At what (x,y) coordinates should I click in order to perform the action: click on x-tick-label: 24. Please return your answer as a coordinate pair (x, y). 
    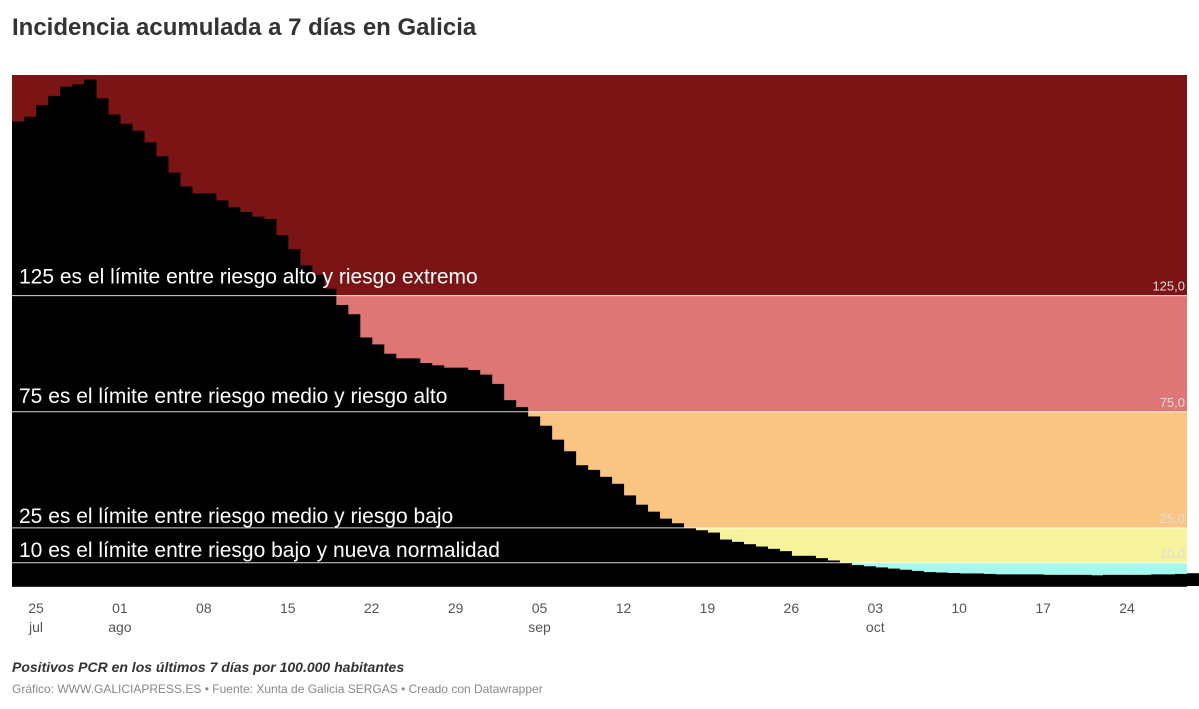
    Looking at the image, I should click on (1127, 608).